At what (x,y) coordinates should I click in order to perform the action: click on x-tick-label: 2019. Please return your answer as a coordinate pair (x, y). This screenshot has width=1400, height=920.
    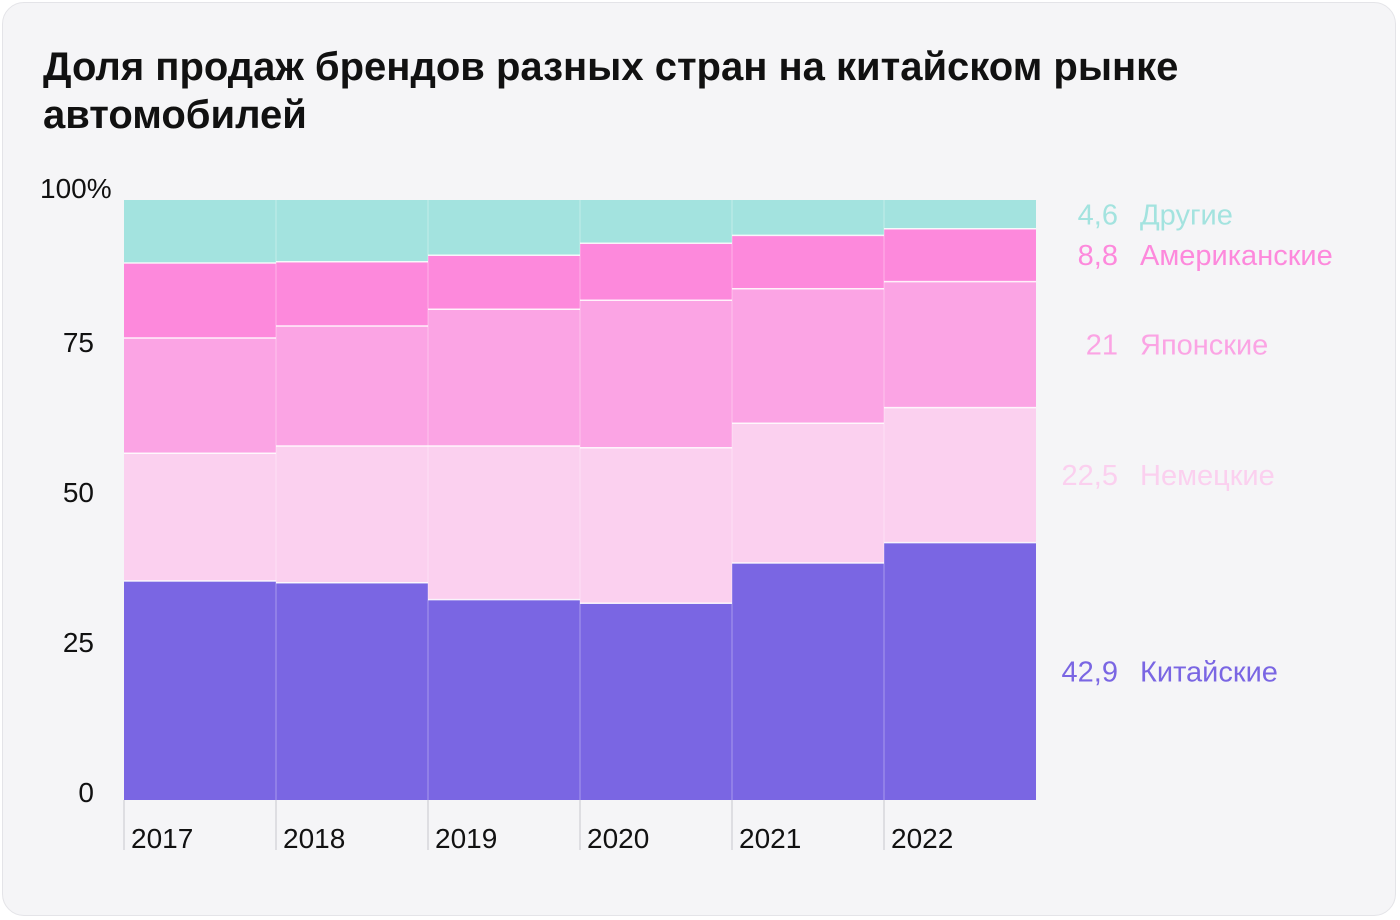
    Looking at the image, I should click on (466, 838).